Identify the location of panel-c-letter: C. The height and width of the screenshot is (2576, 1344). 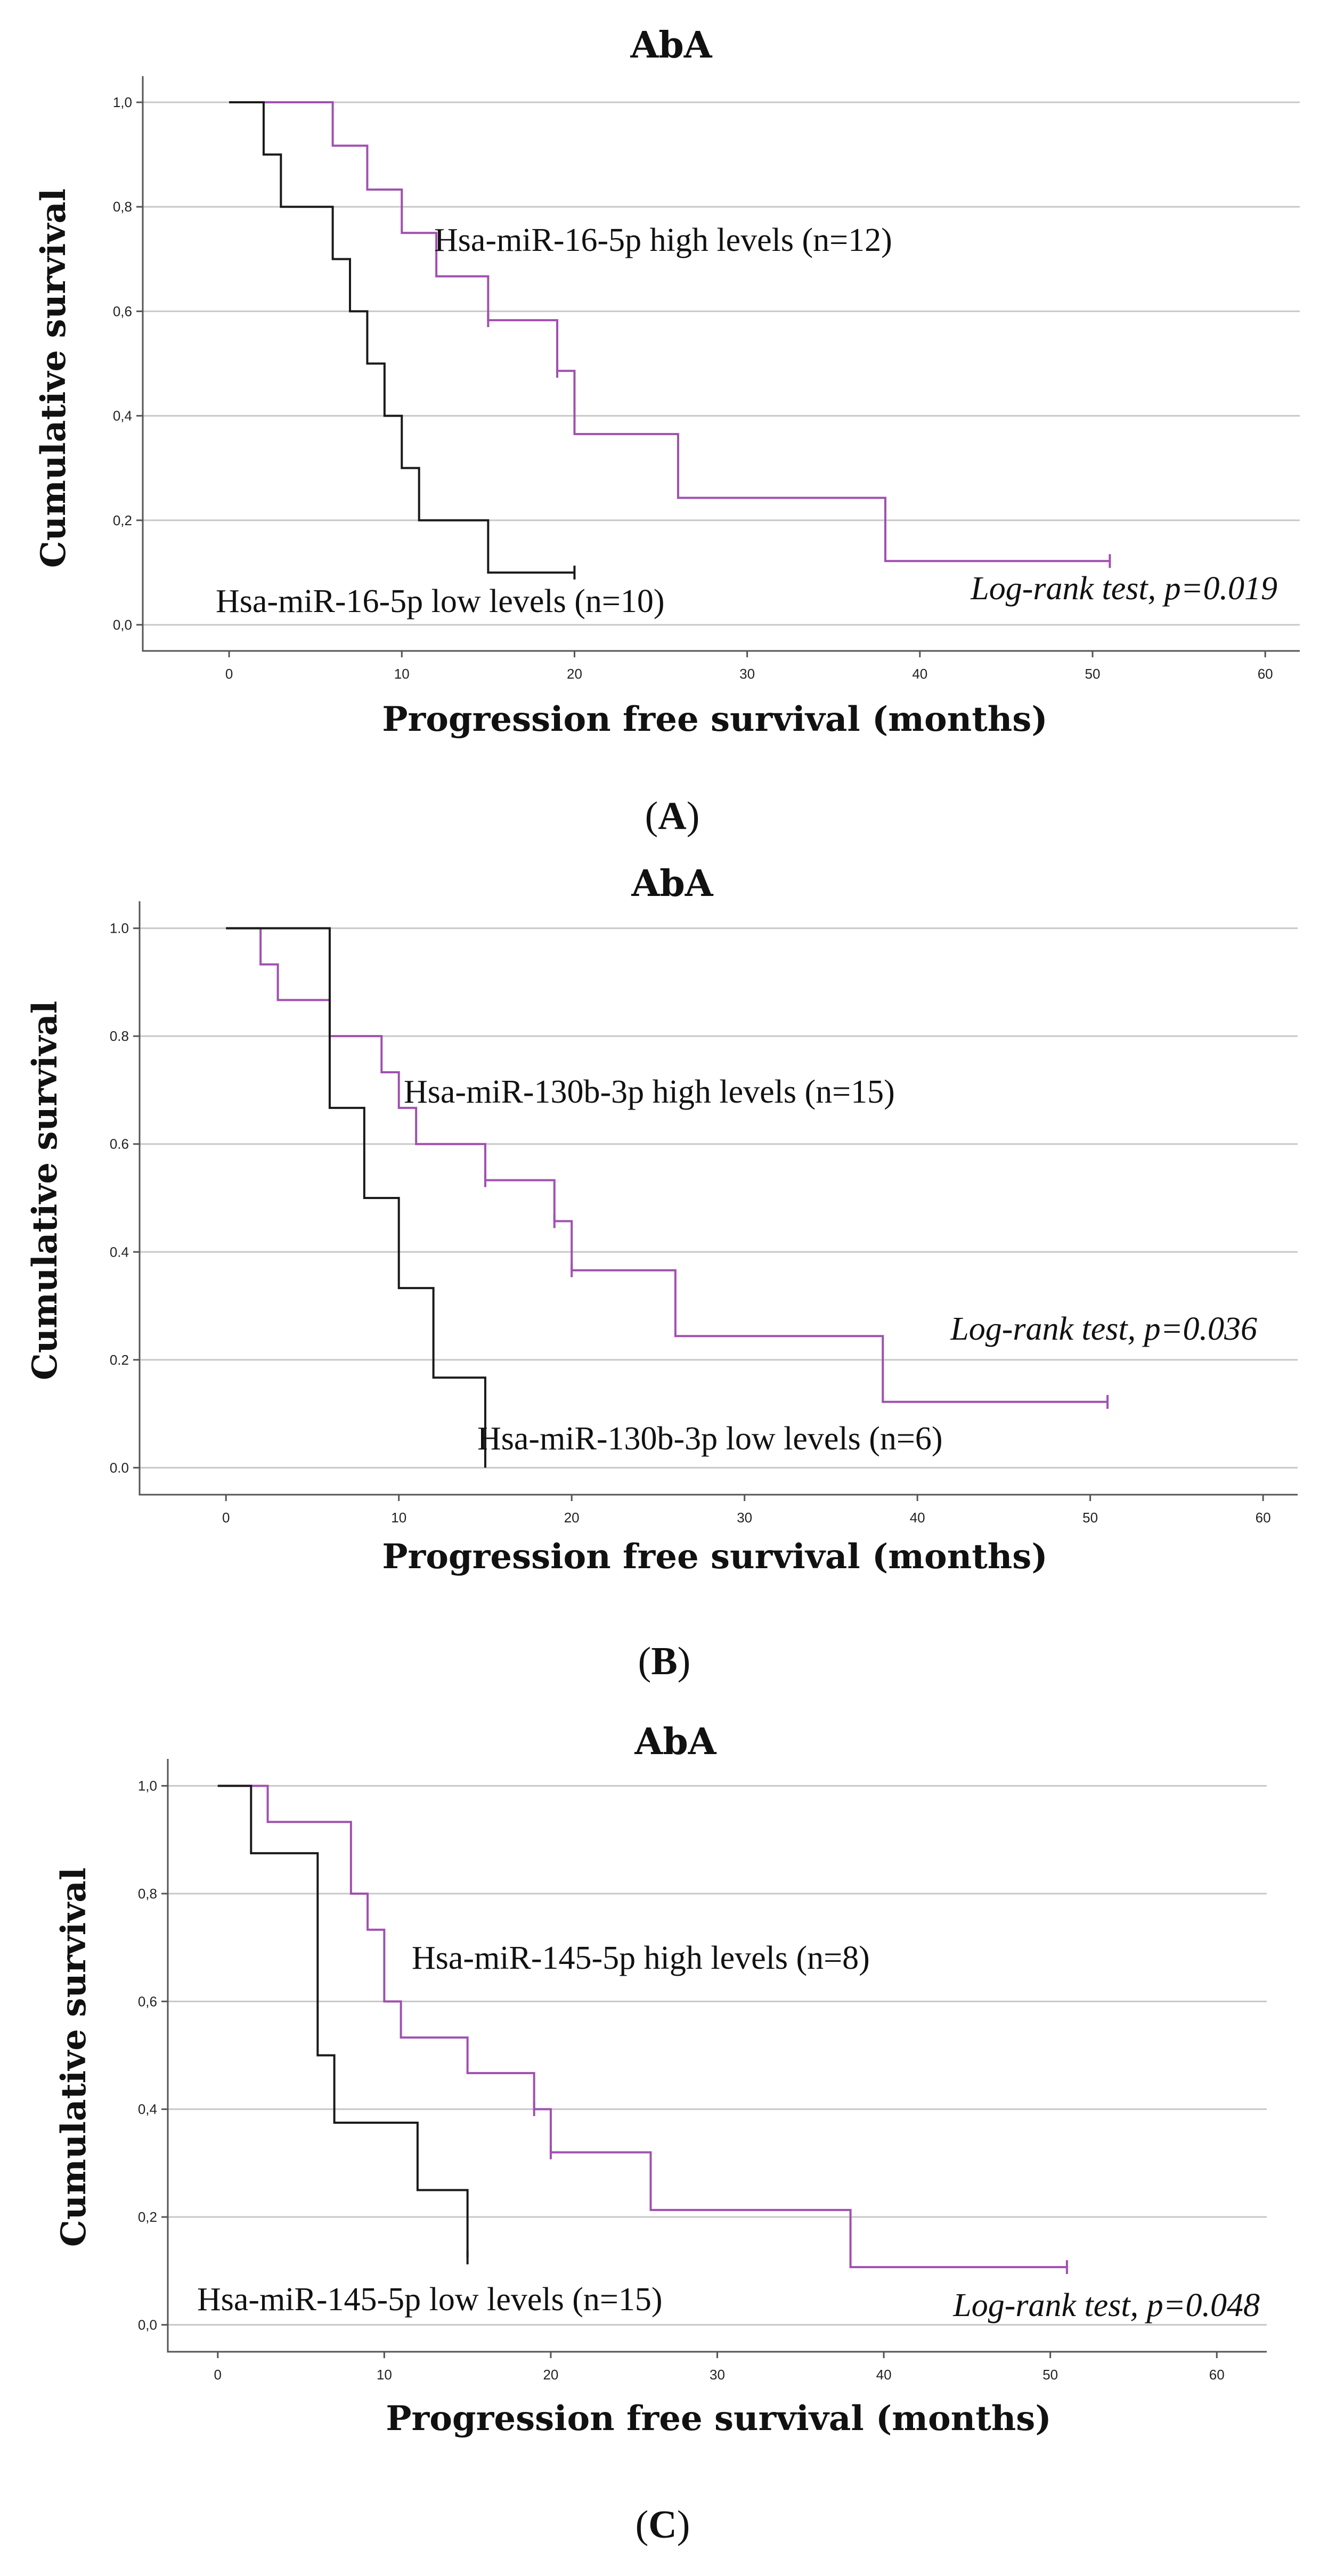
(662, 2525).